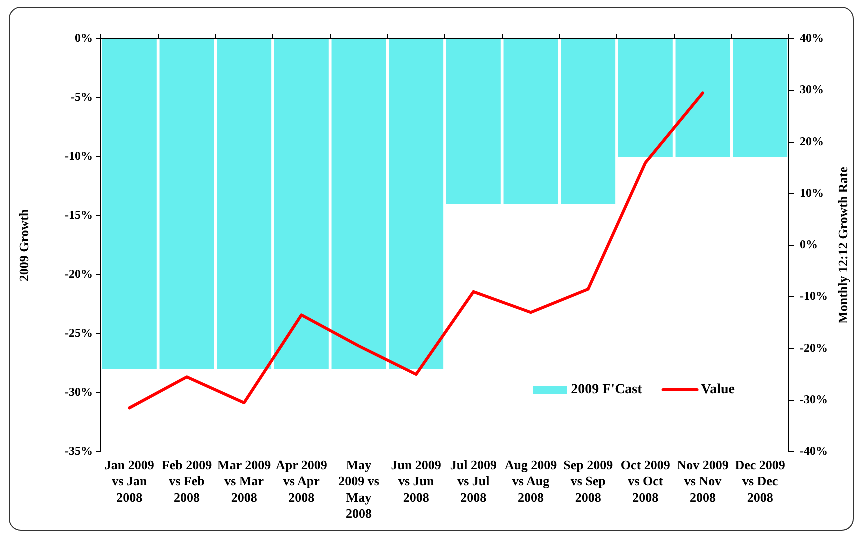 Image resolution: width=859 pixels, height=536 pixels. I want to click on y2-tick-label: 20%, so click(812, 141).